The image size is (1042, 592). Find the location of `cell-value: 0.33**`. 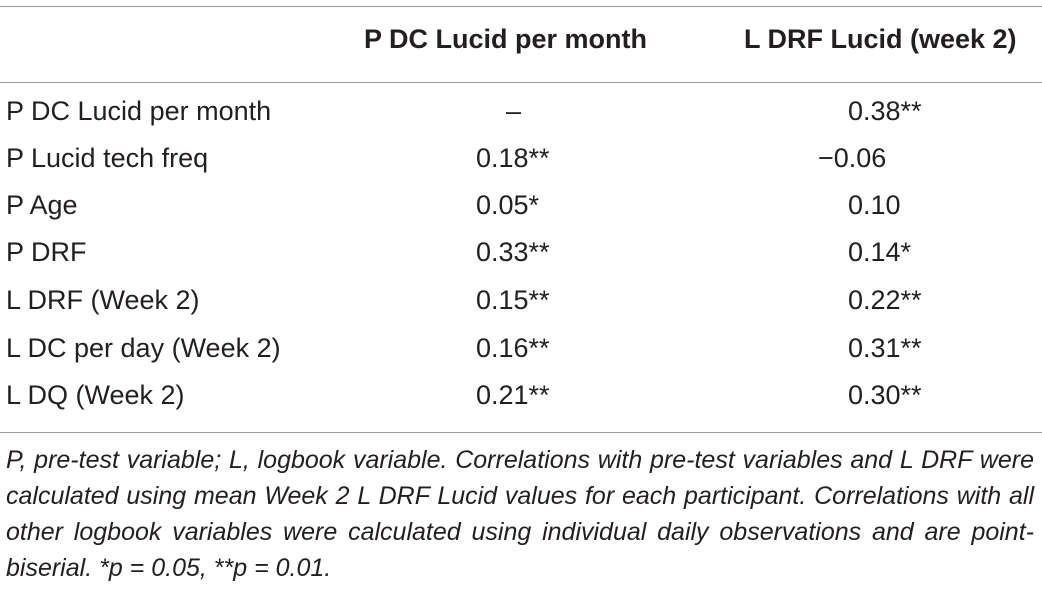

cell-value: 0.33** is located at coordinates (513, 252).